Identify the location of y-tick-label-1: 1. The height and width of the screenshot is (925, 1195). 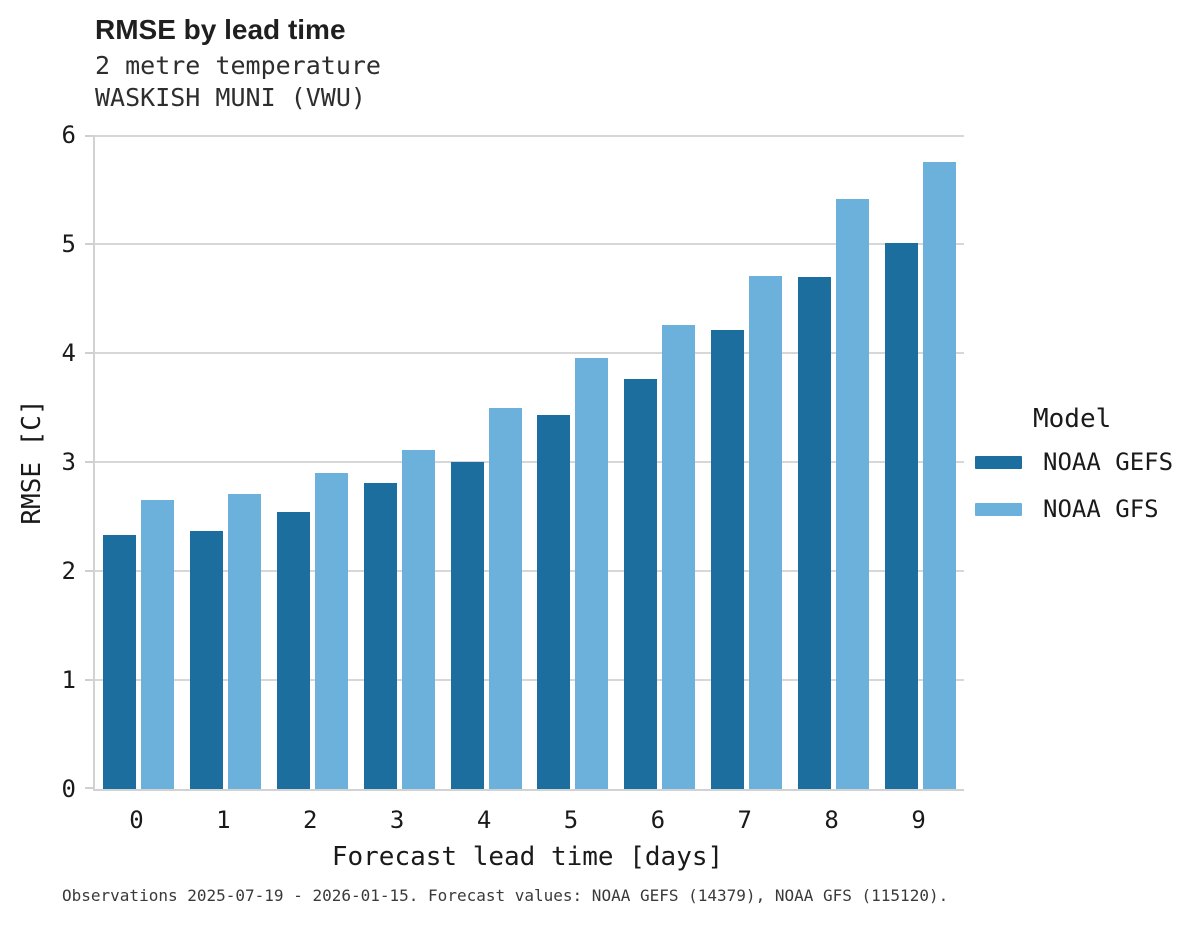
(68, 680).